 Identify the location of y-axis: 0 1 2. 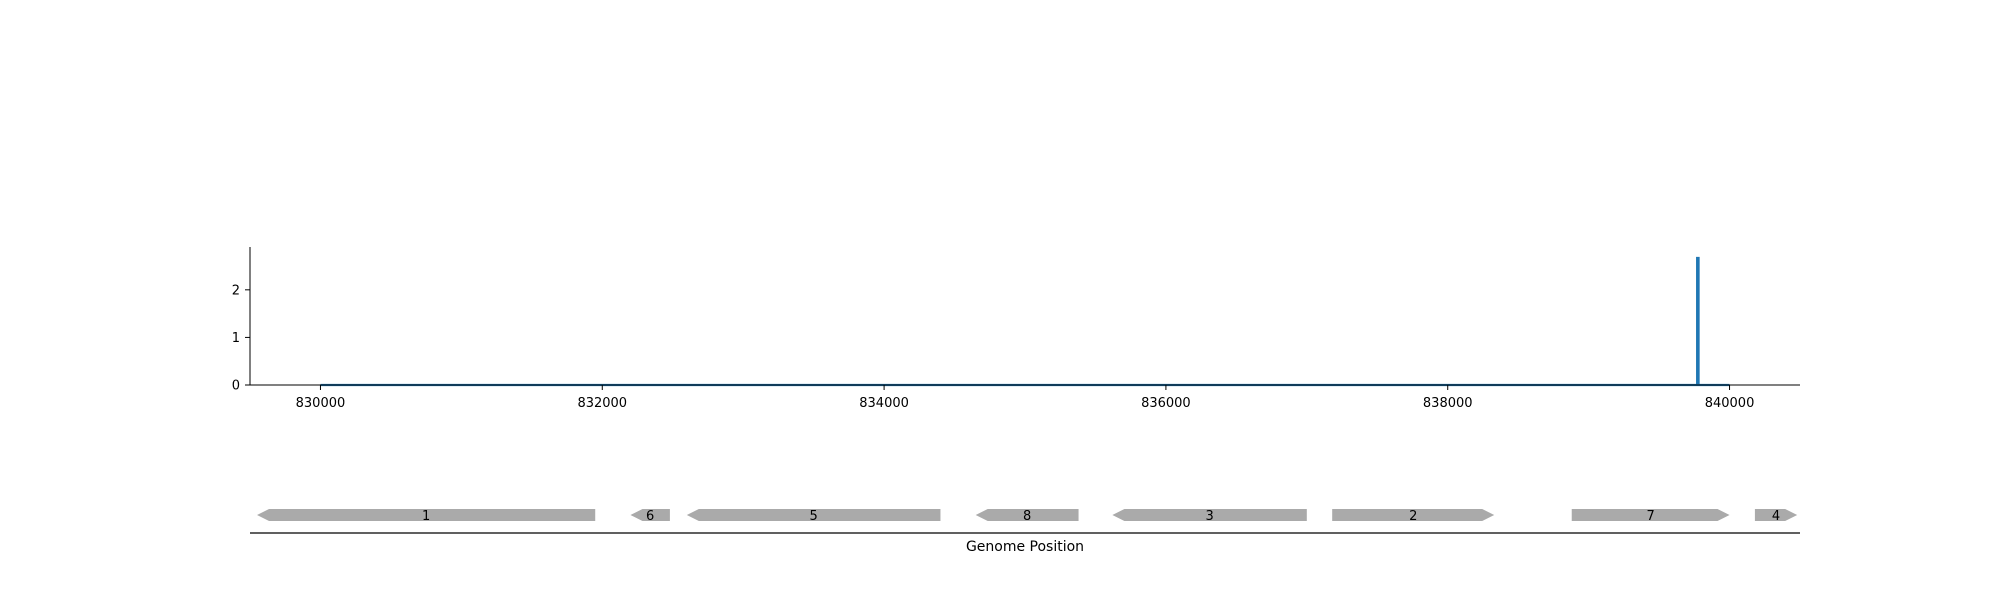
(241, 320).